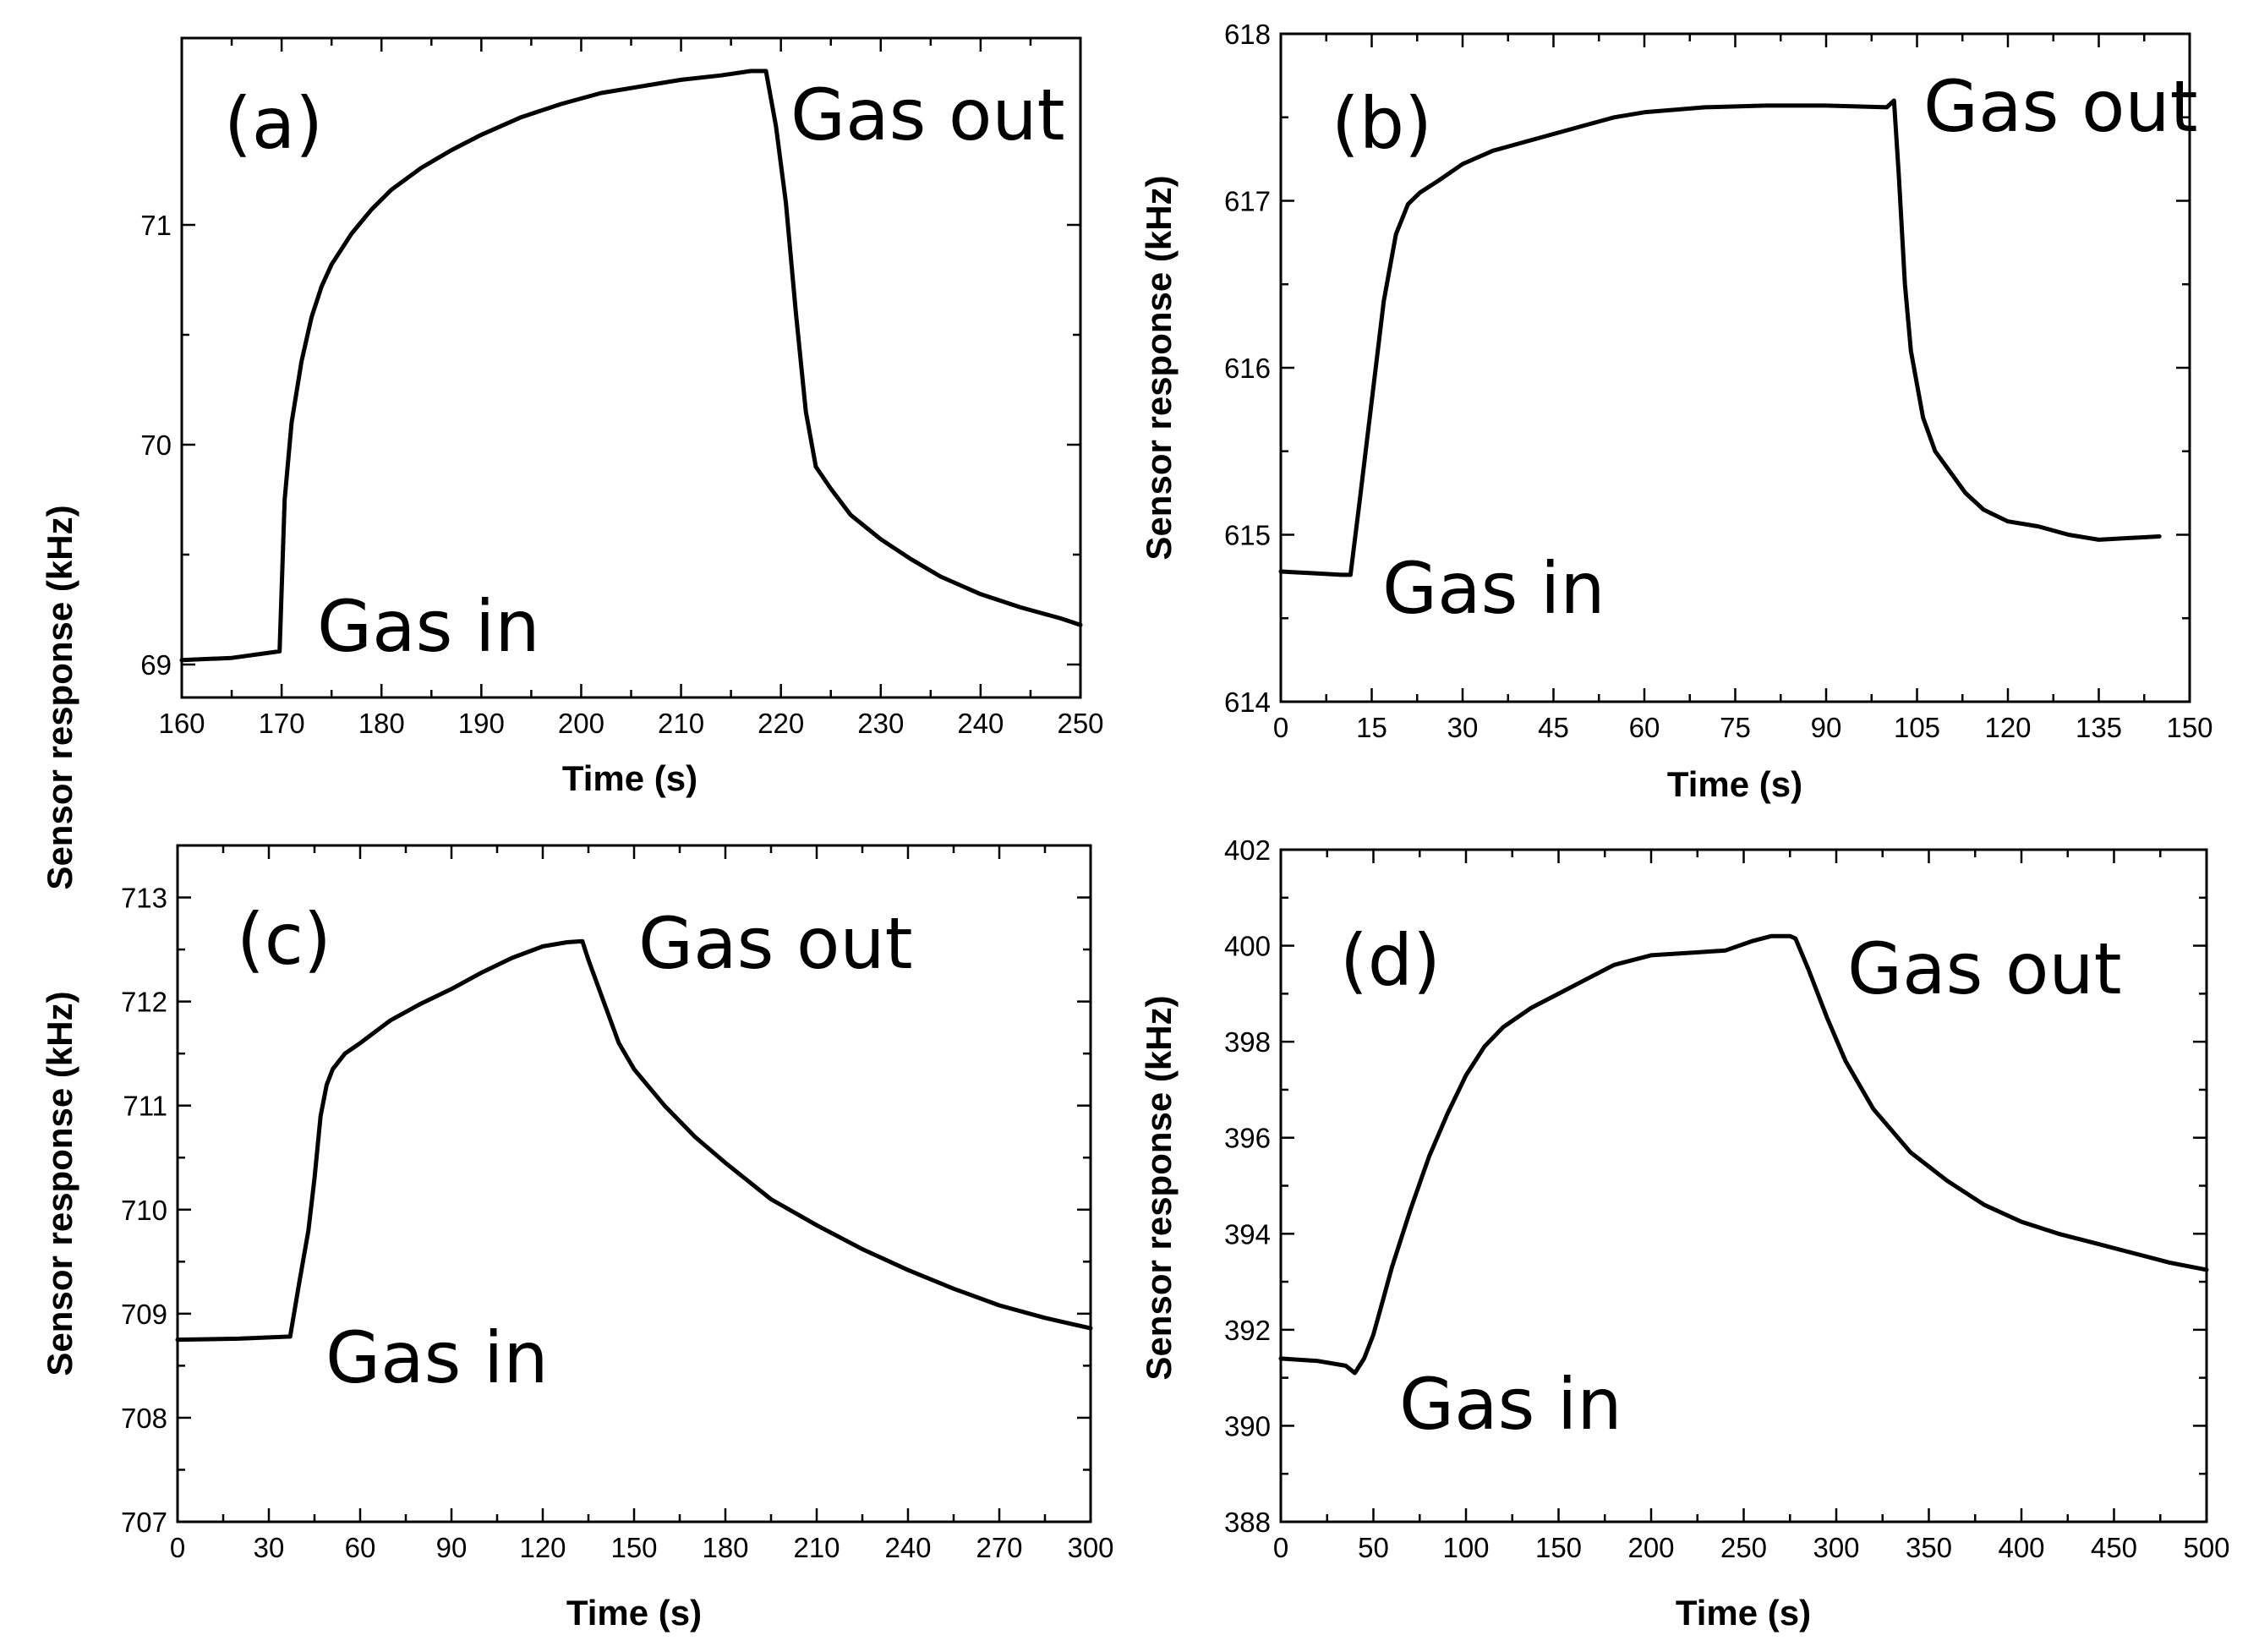 The height and width of the screenshot is (1652, 2248). Describe the element at coordinates (1247, 535) in the screenshot. I see `y-tick-label: 615` at that location.